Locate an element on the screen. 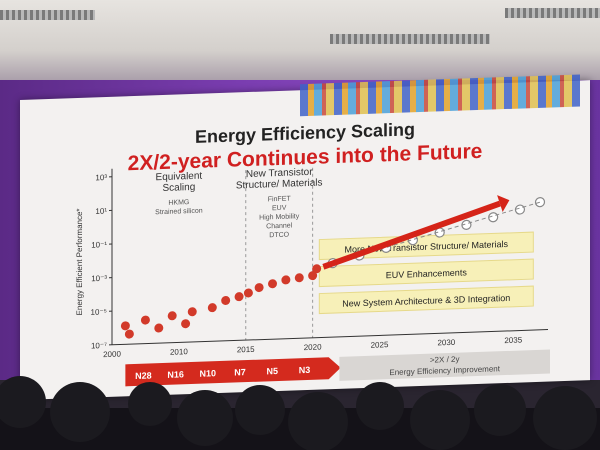  improvement-box is located at coordinates (444, 365).